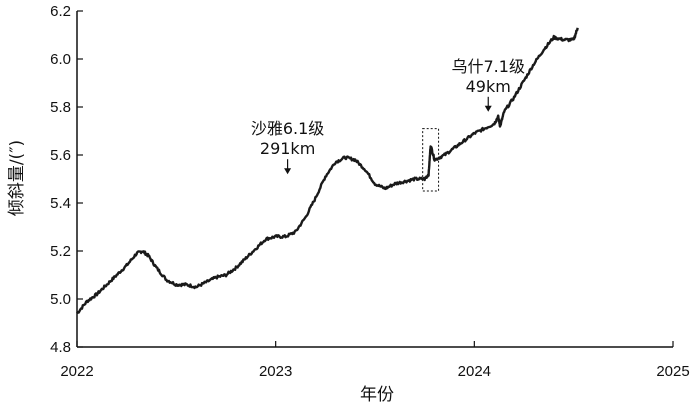 The height and width of the screenshot is (411, 700). I want to click on annotation-label: 沙雅6.1级, so click(287, 128).